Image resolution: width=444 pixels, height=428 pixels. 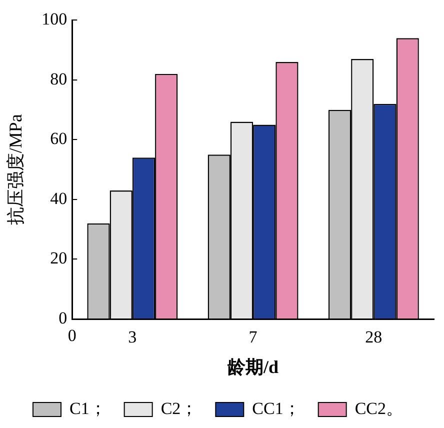 I want to click on legend-label: C2；, so click(x=179, y=408).